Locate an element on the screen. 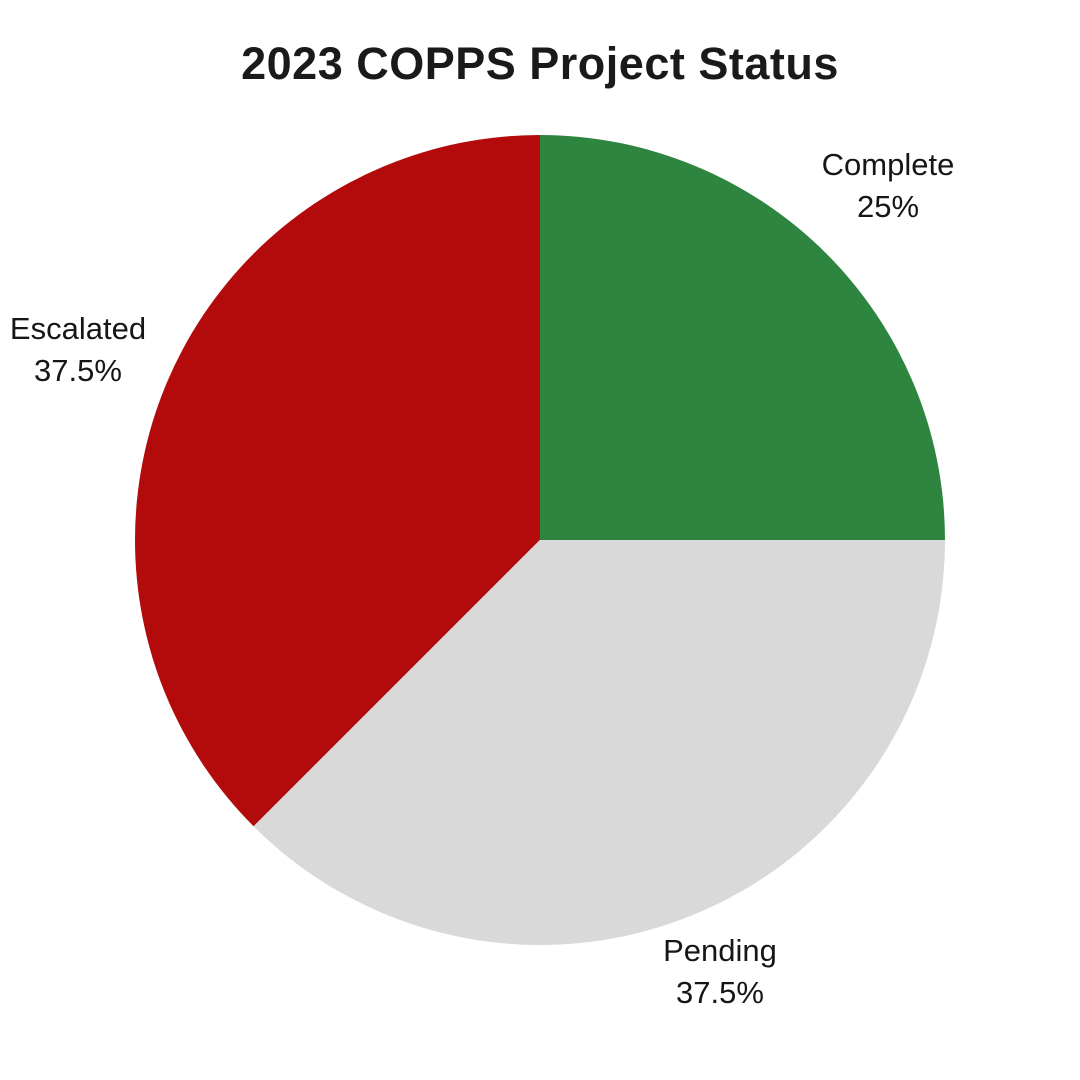 The width and height of the screenshot is (1080, 1080). slice-percent-pending: 37.5% is located at coordinates (720, 992).